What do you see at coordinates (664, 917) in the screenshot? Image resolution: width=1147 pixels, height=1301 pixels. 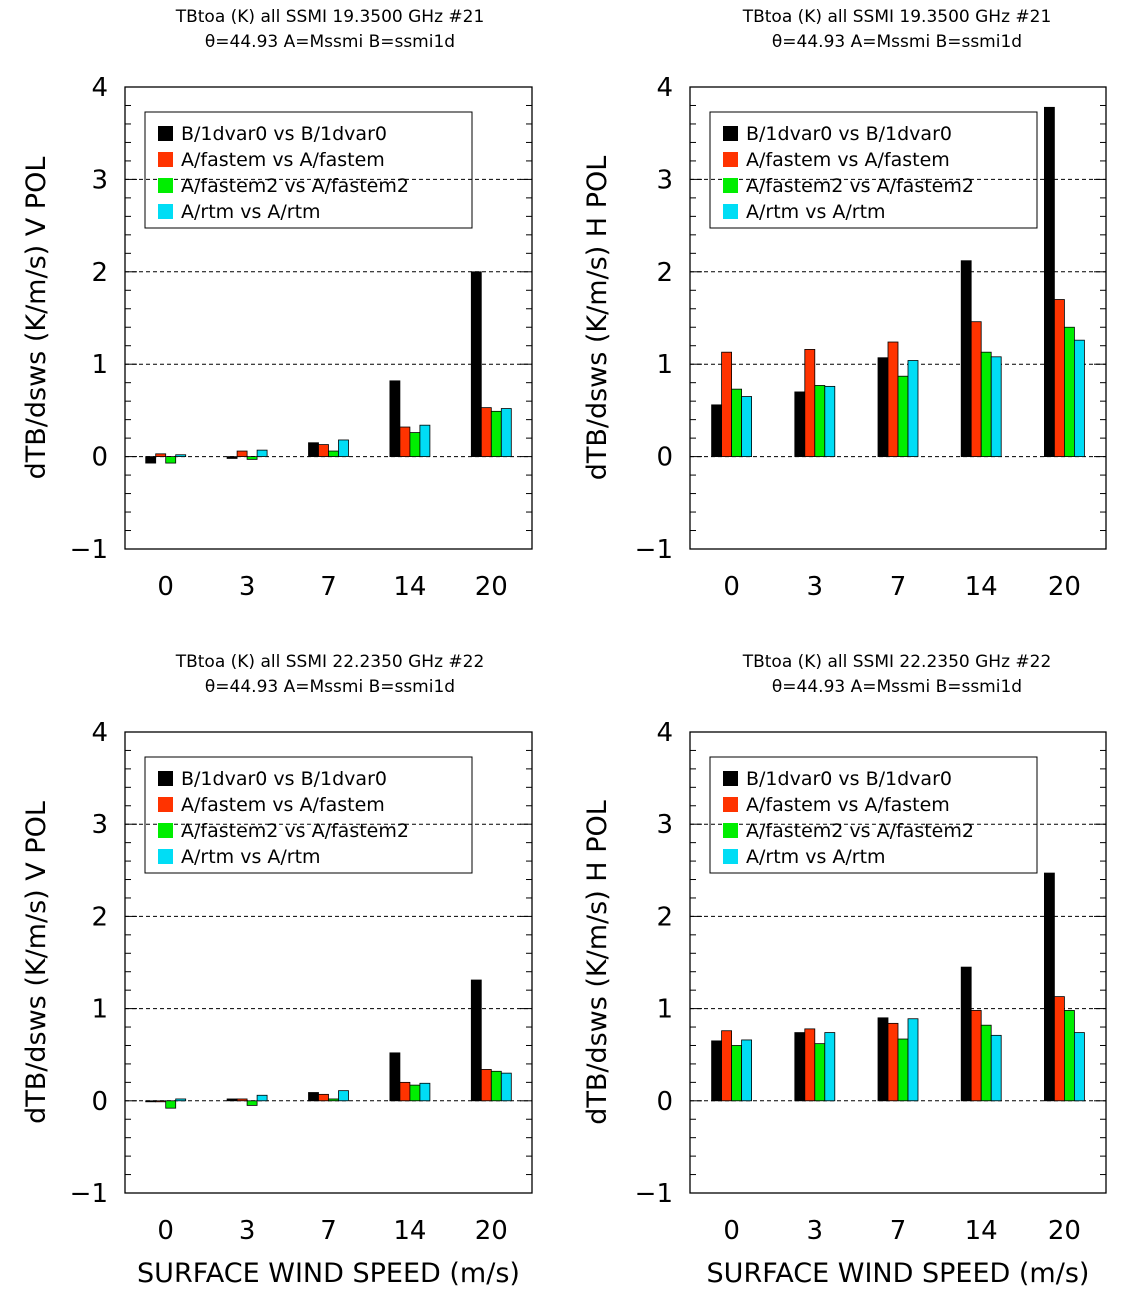 I see `y-tick-label: 2` at bounding box center [664, 917].